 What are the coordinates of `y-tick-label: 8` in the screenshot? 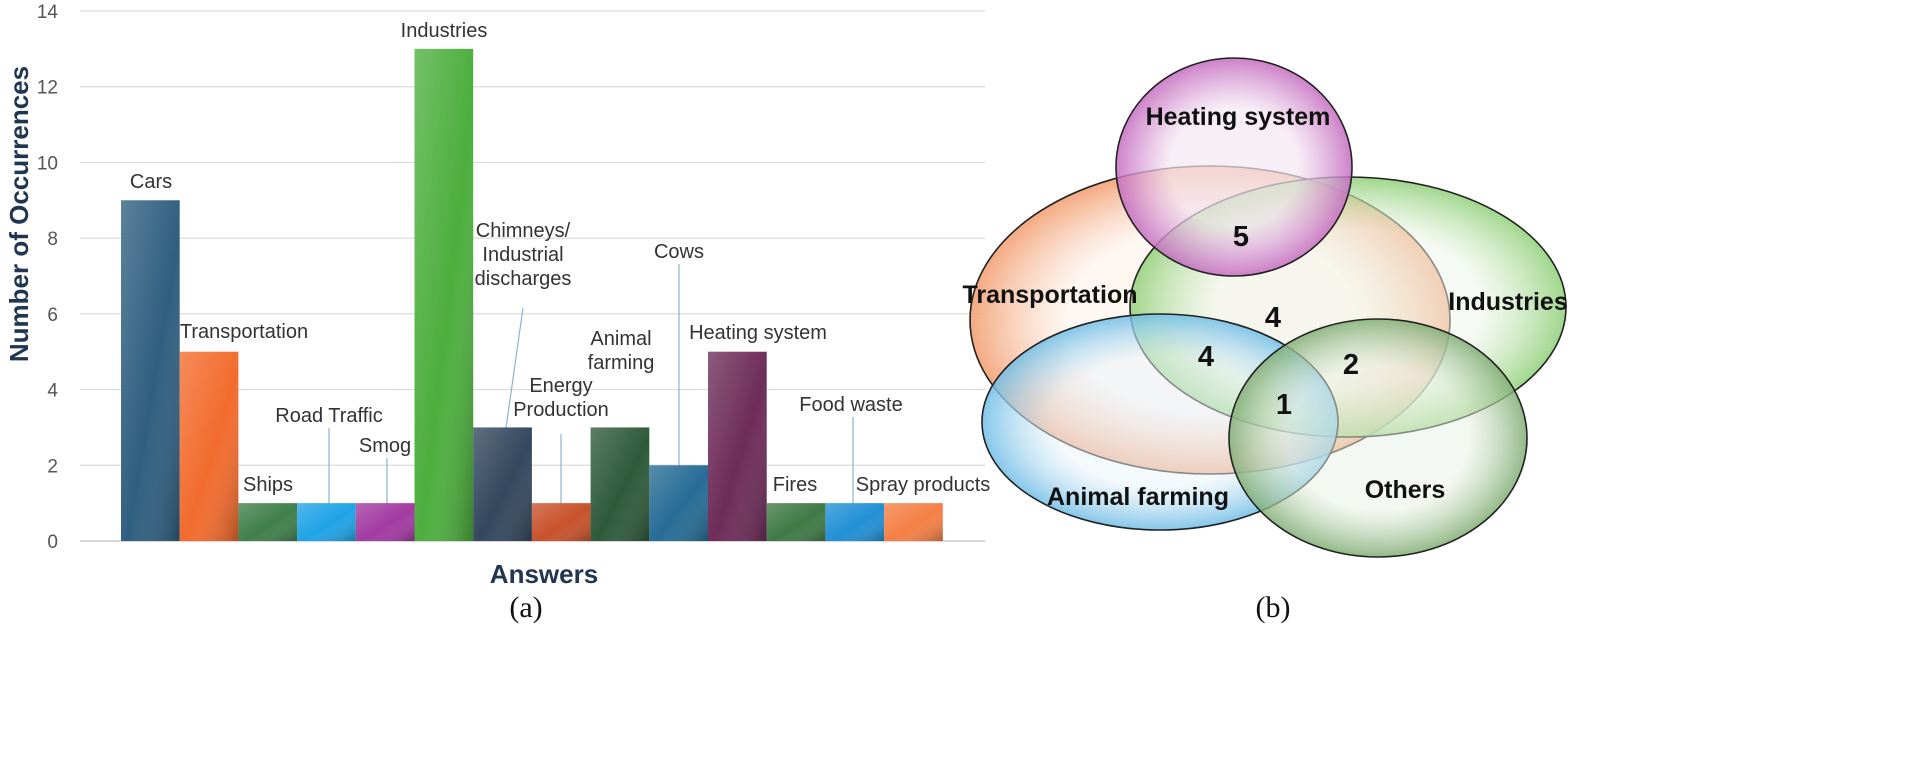 It's located at (52, 239).